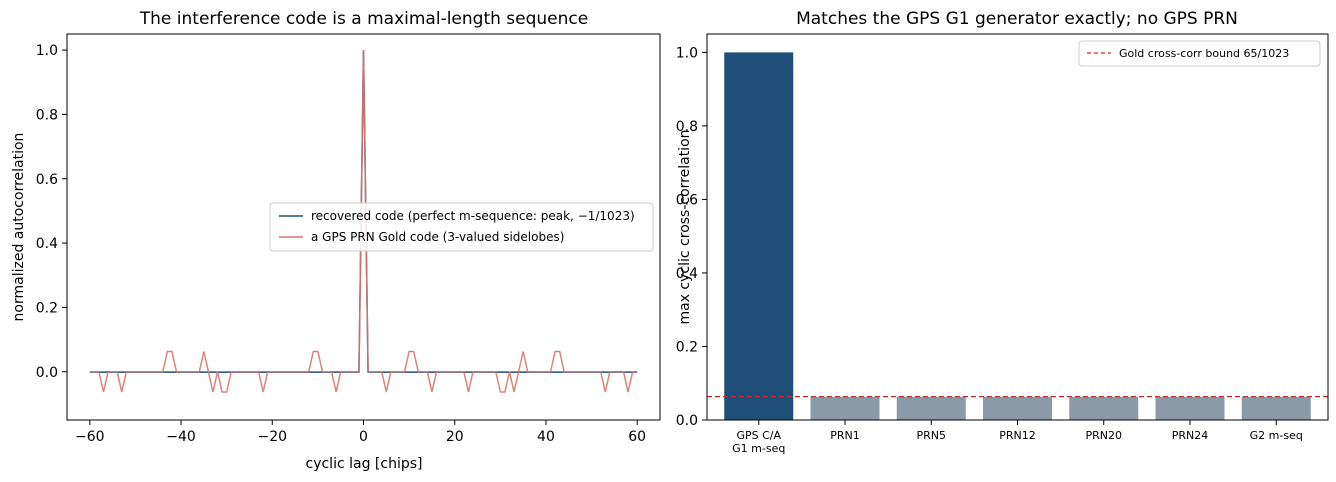  What do you see at coordinates (437, 237) in the screenshot?
I see `legend-label-gold: a GPS PRN Gold code (3-valued sidelobes)` at bounding box center [437, 237].